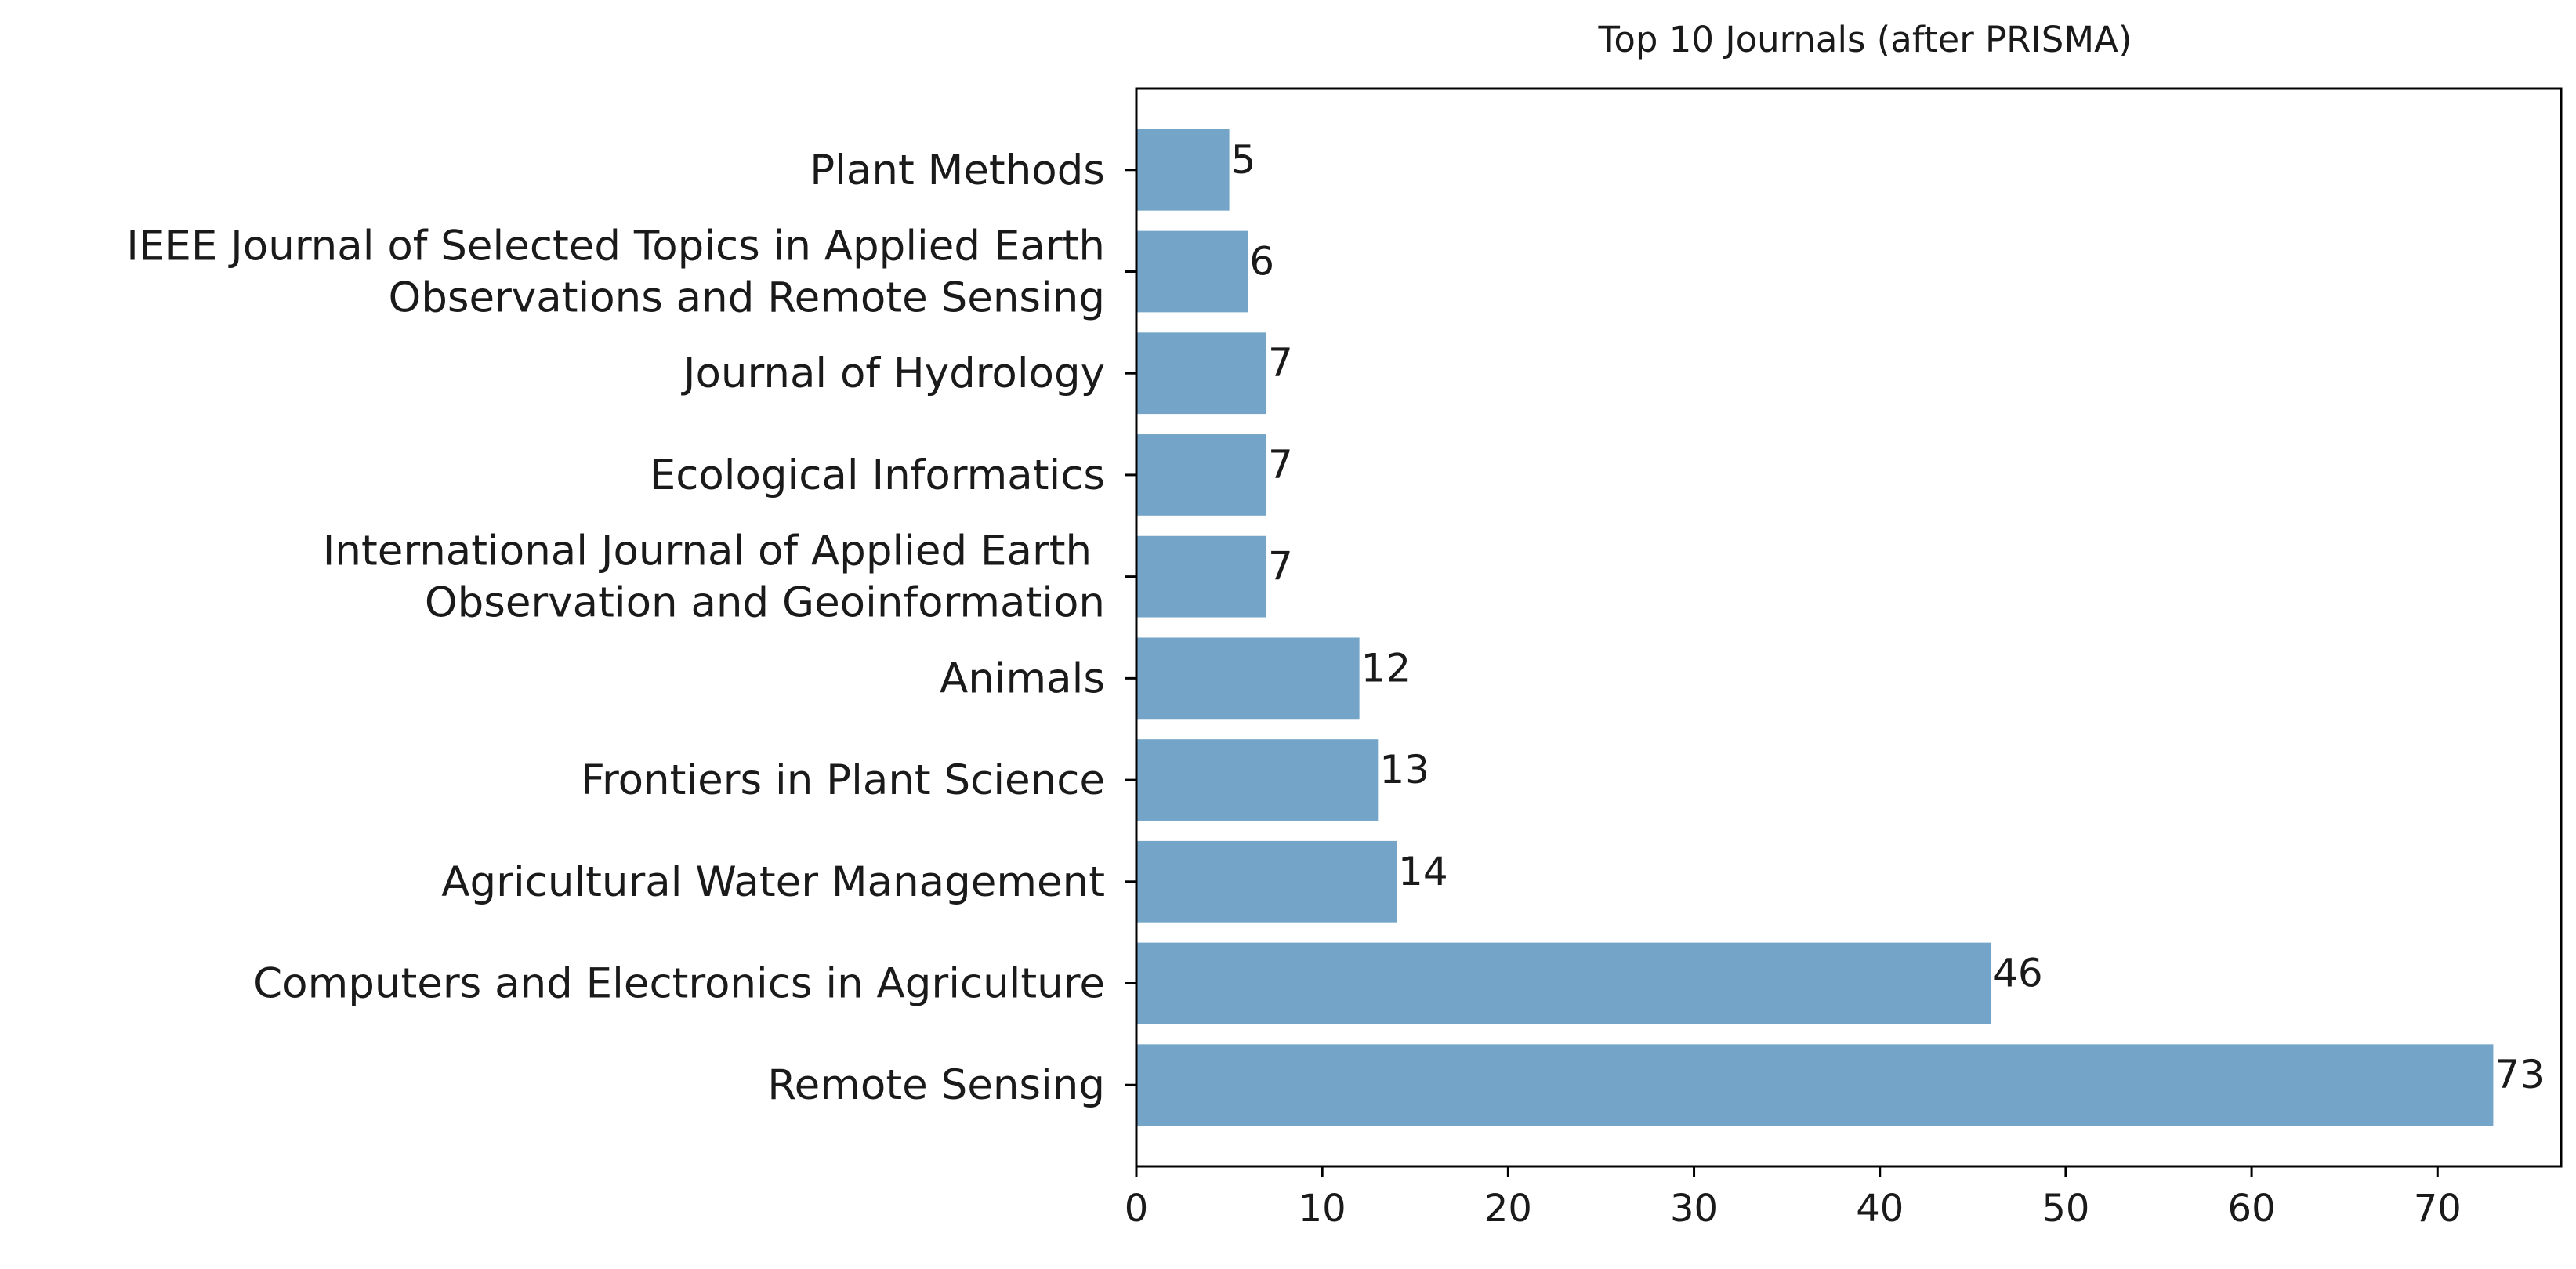 This screenshot has width=2576, height=1269. What do you see at coordinates (2519, 1074) in the screenshot?
I see `value-label: 73` at bounding box center [2519, 1074].